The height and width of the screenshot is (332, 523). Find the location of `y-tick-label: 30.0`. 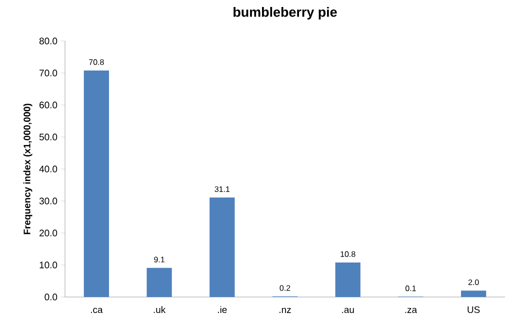

y-tick-label: 30.0 is located at coordinates (48, 201).